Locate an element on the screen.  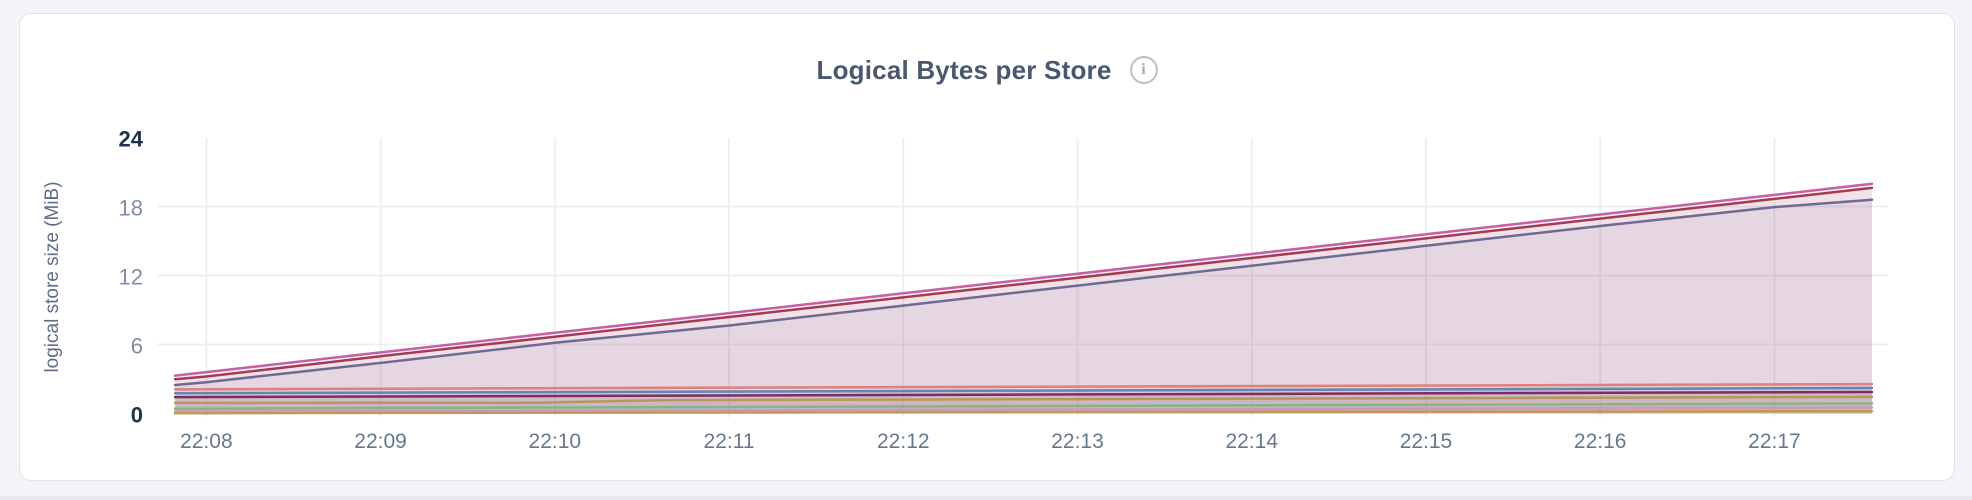
x-tick-label: 22:10 is located at coordinates (555, 441).